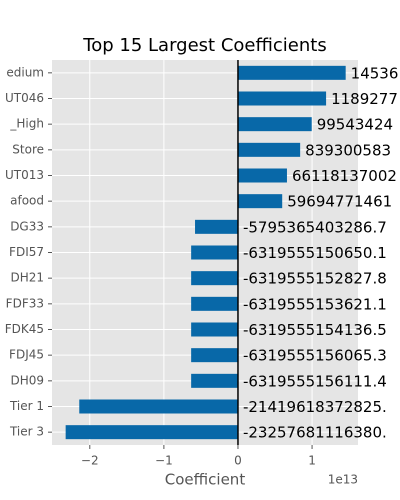 The image size is (400, 500). What do you see at coordinates (348, 150) in the screenshot?
I see `value-label: 839300583` at bounding box center [348, 150].